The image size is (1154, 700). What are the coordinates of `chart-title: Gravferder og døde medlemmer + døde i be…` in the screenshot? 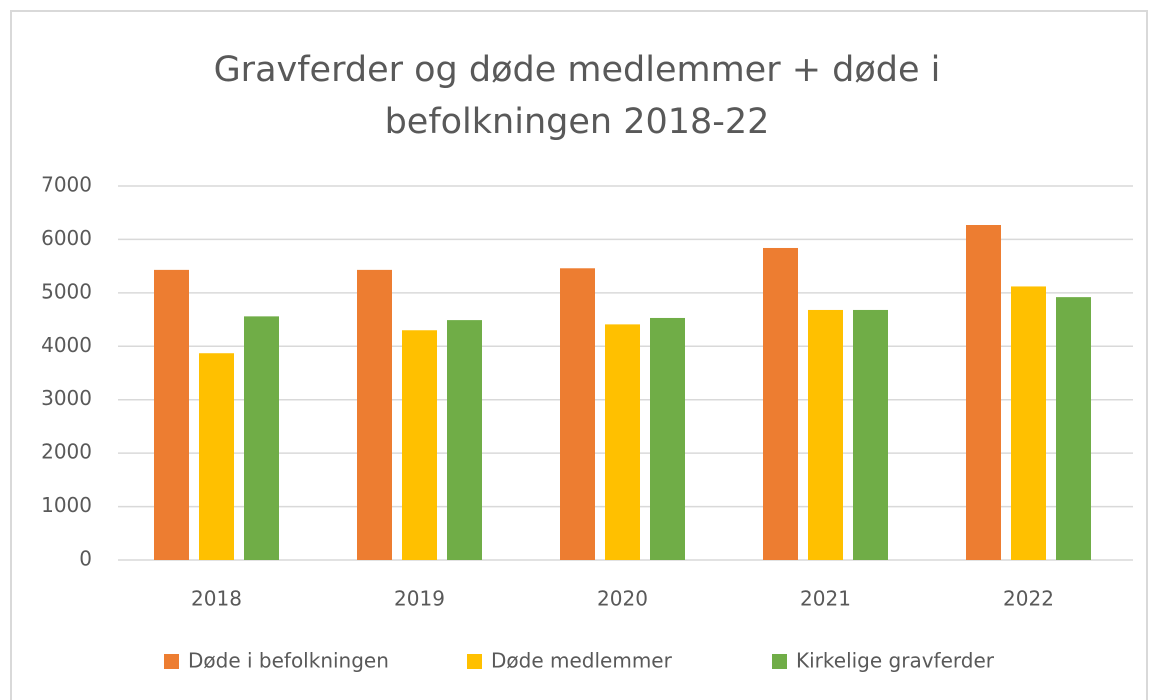 It's located at (577, 96).